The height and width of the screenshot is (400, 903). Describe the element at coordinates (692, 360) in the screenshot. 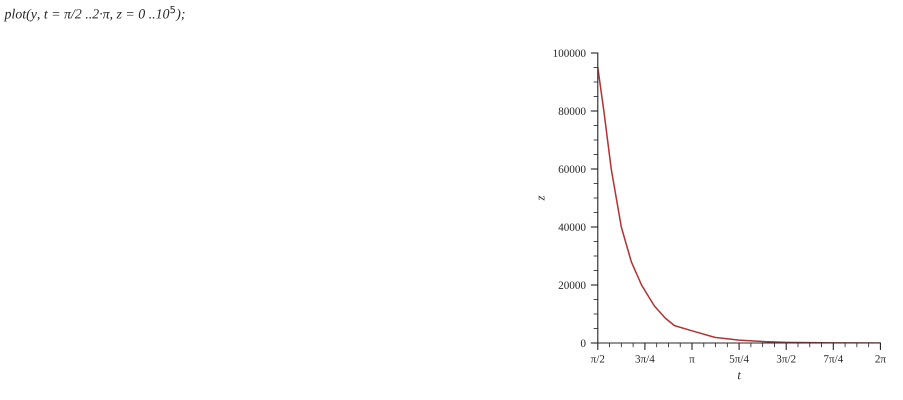

I see `x-tick-label: π` at that location.